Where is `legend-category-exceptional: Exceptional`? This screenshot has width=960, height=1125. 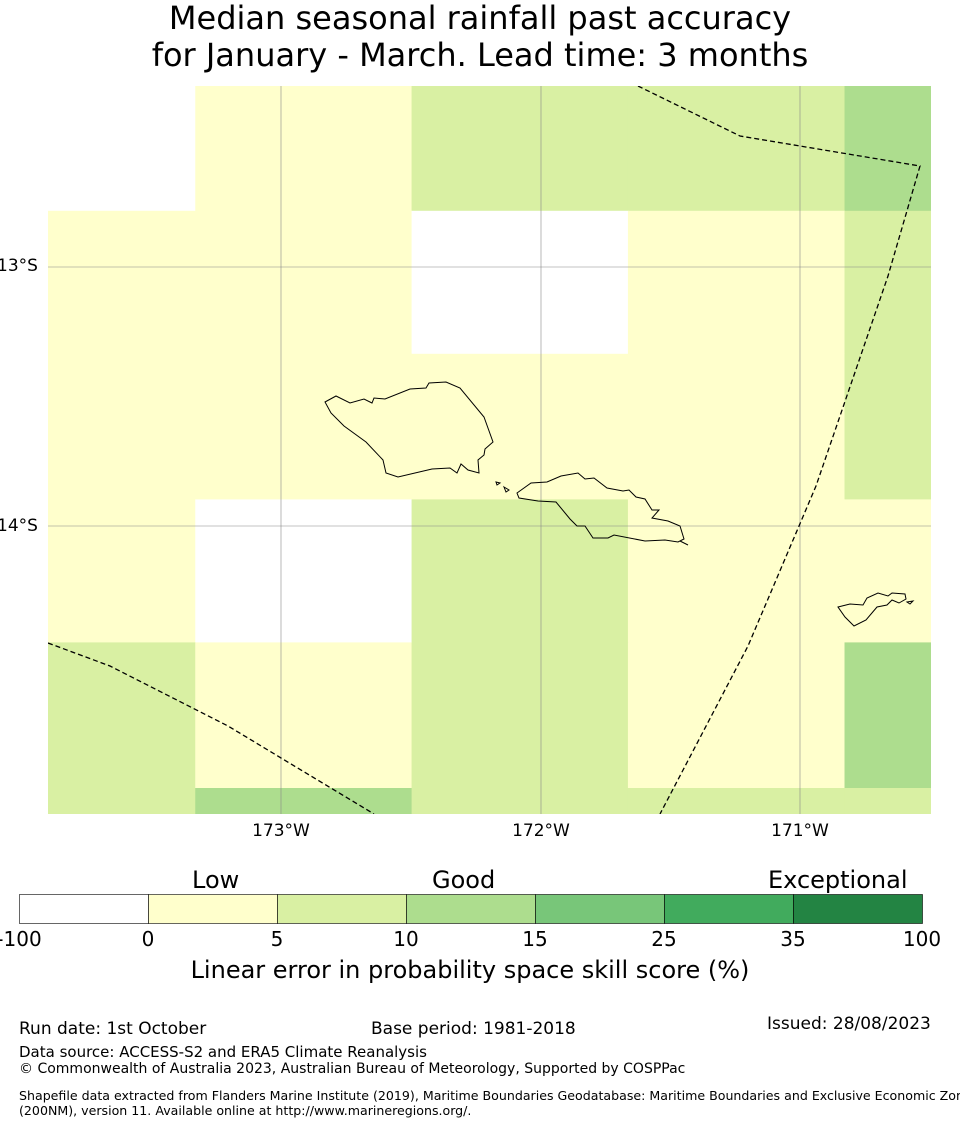
legend-category-exceptional: Exceptional is located at coordinates (838, 880).